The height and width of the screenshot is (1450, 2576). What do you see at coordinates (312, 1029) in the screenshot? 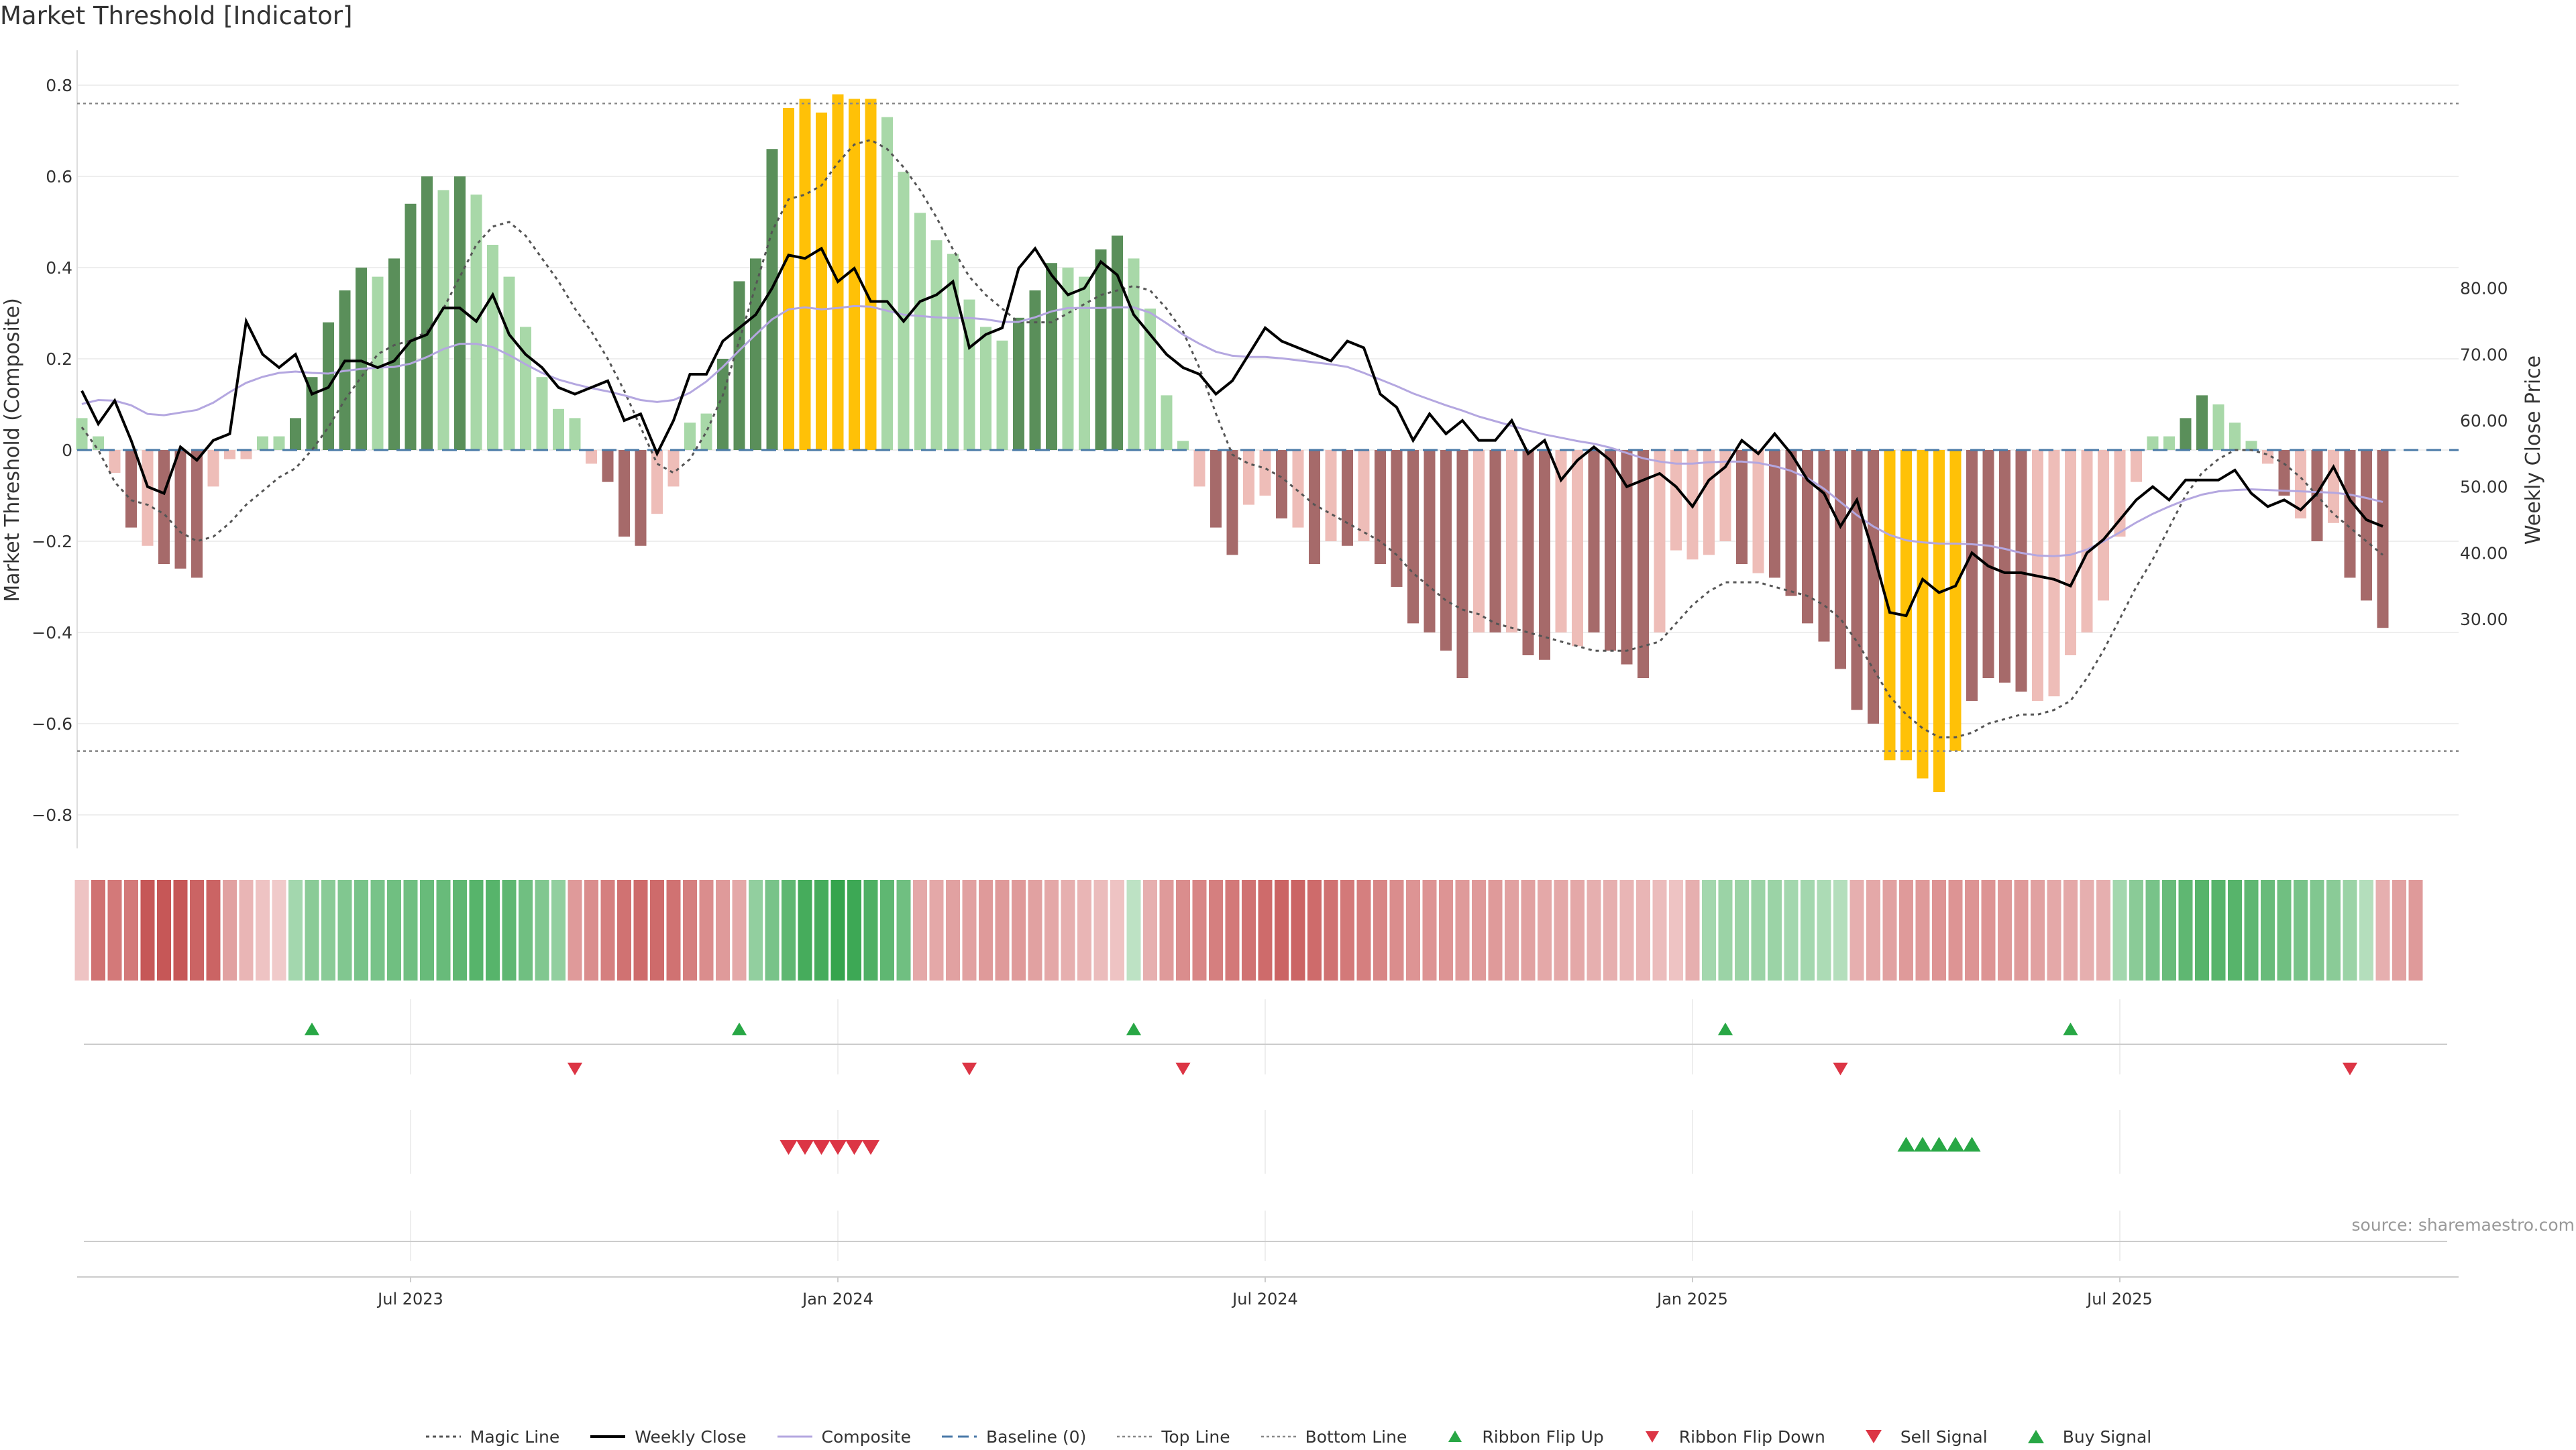
I see `ribbon-flip-up-marker` at bounding box center [312, 1029].